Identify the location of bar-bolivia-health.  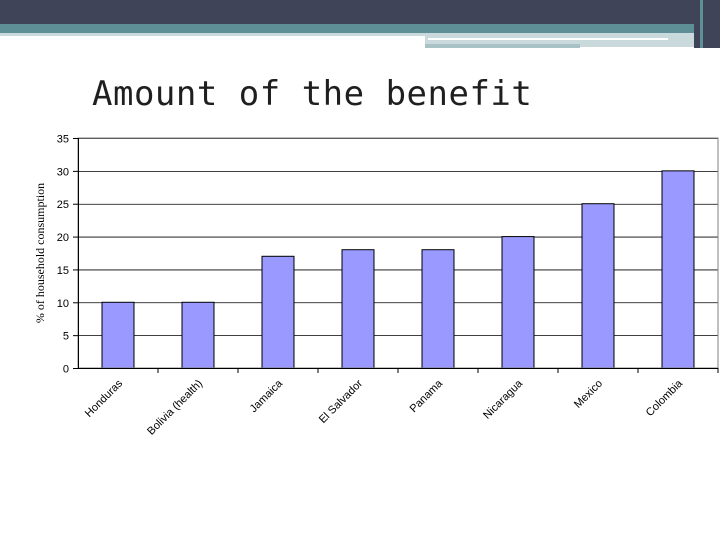
(198, 335).